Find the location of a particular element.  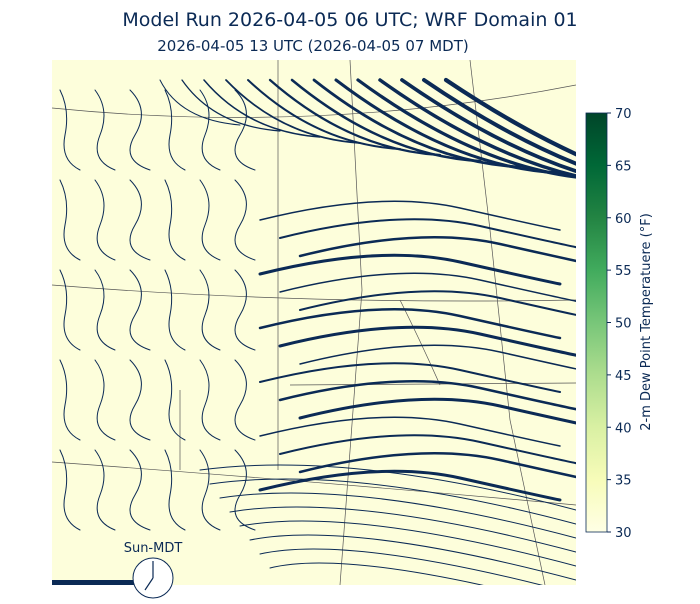

colorbar-tick-label: 45 is located at coordinates (623, 376).